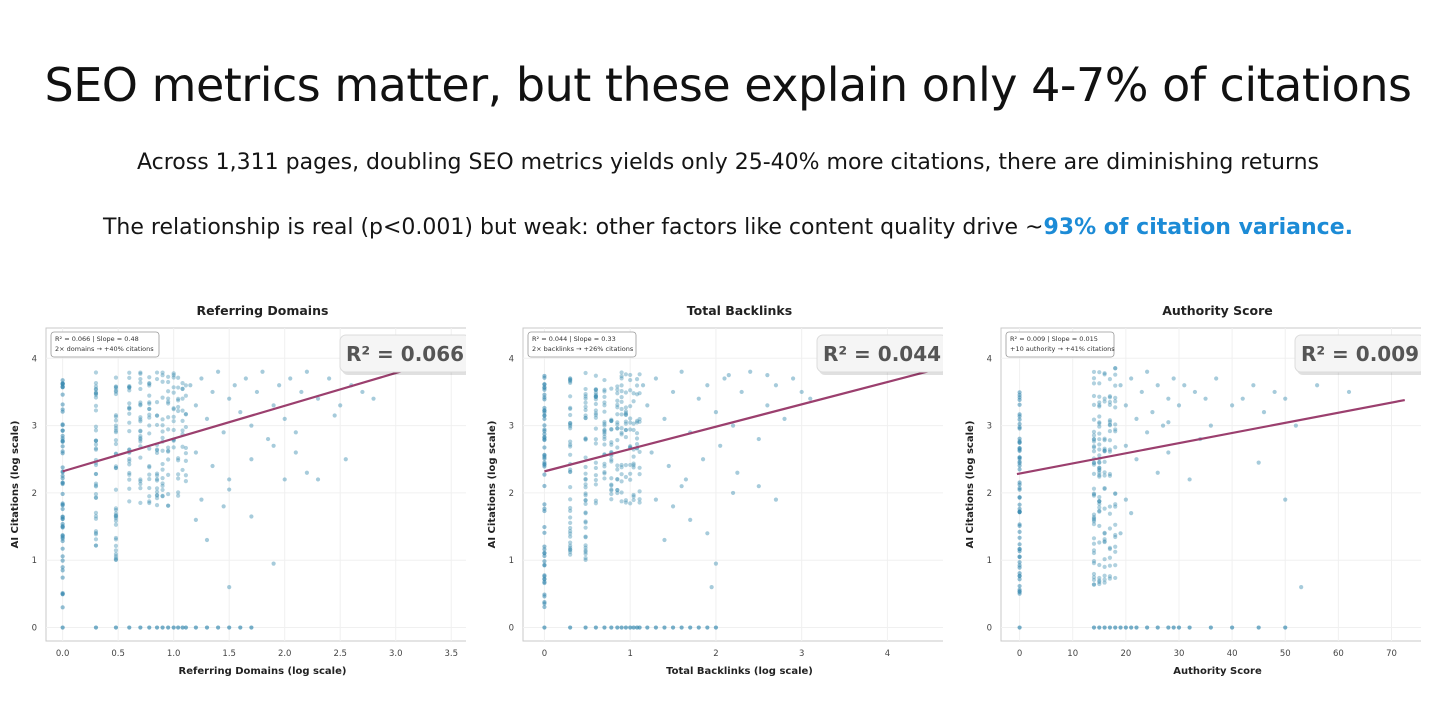  I want to click on y-tick-label: 2, so click(34, 494).